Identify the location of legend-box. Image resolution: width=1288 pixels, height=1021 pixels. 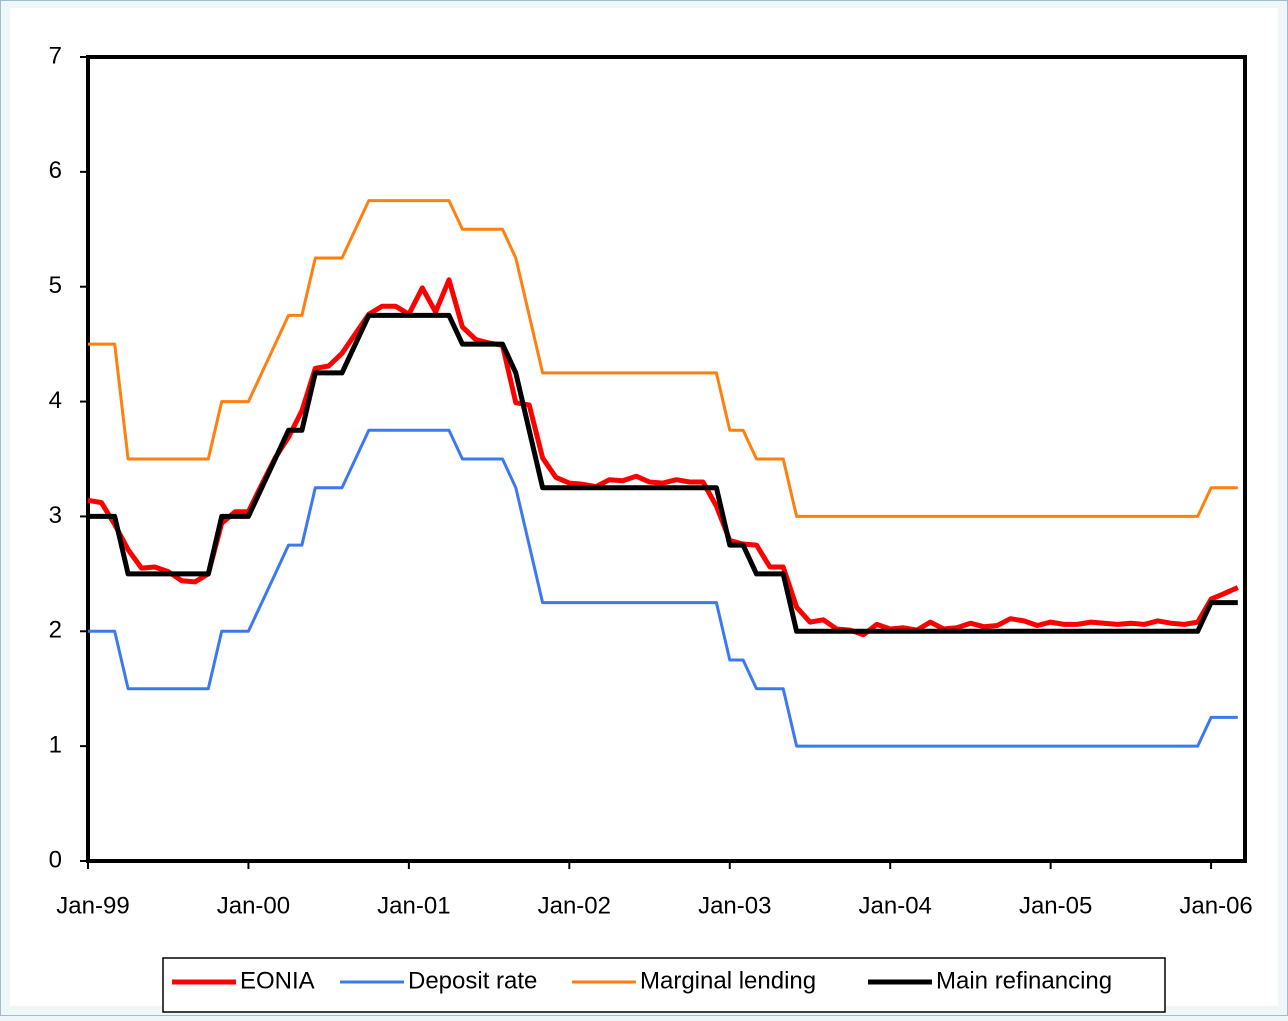
(664, 985).